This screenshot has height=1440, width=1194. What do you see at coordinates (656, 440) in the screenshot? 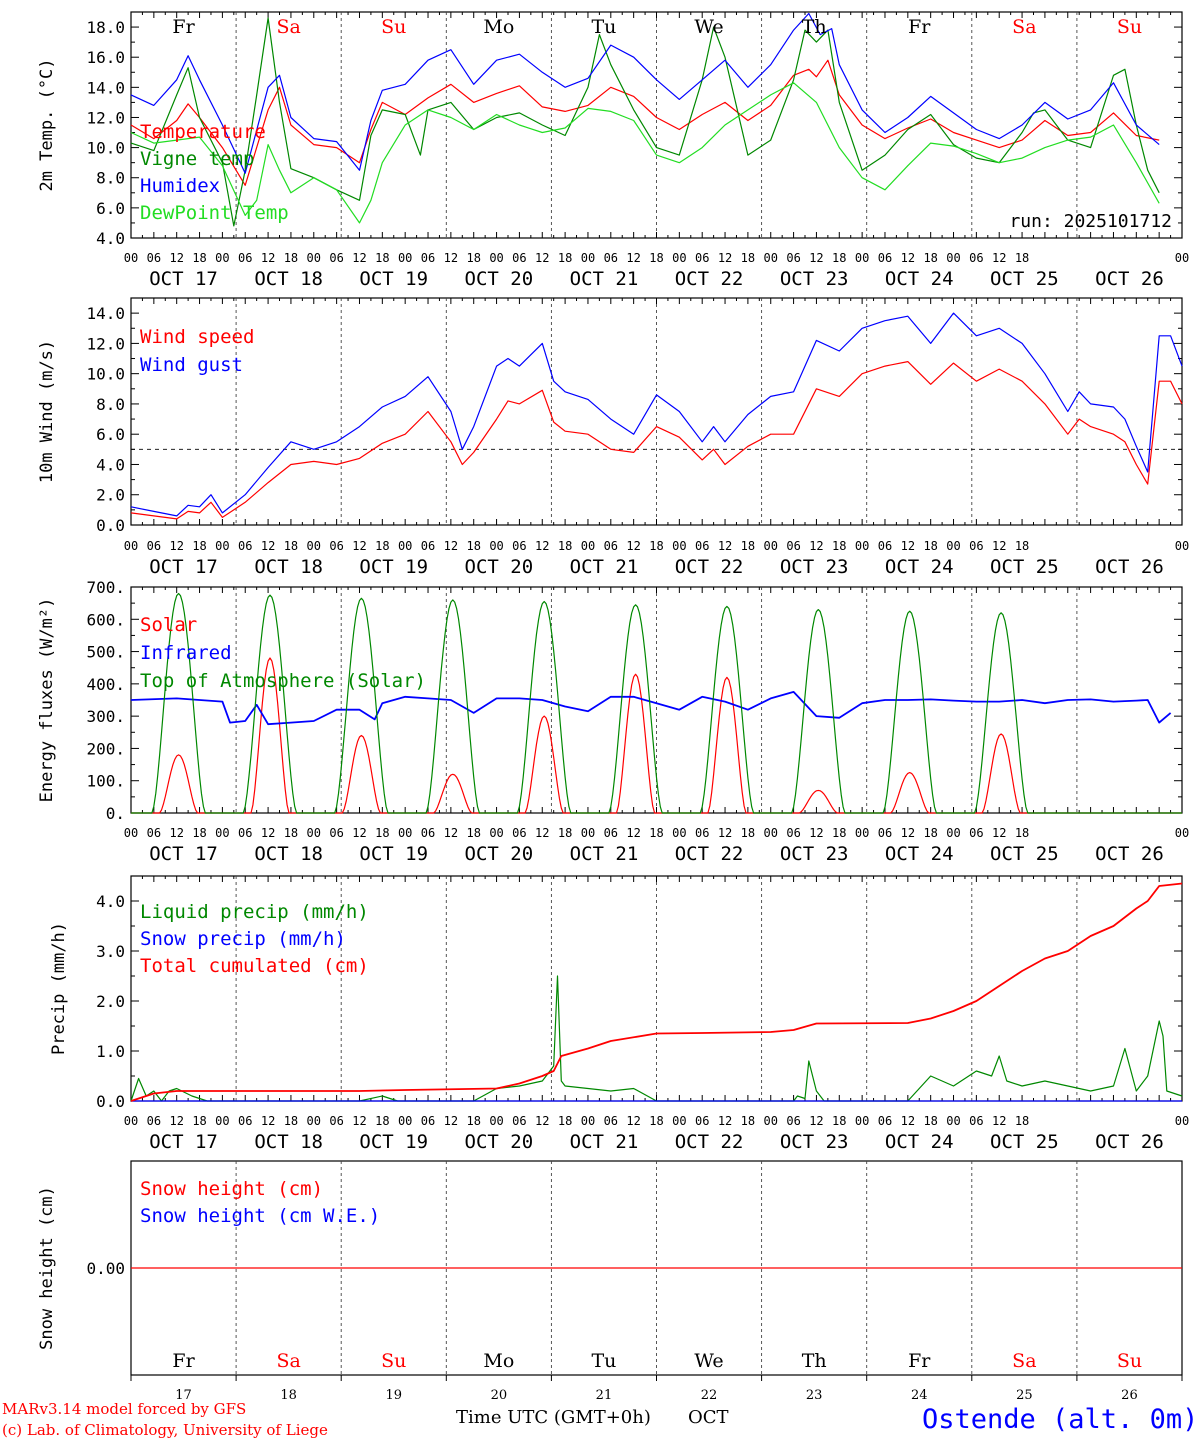
I see `wind-series-line` at bounding box center [656, 440].